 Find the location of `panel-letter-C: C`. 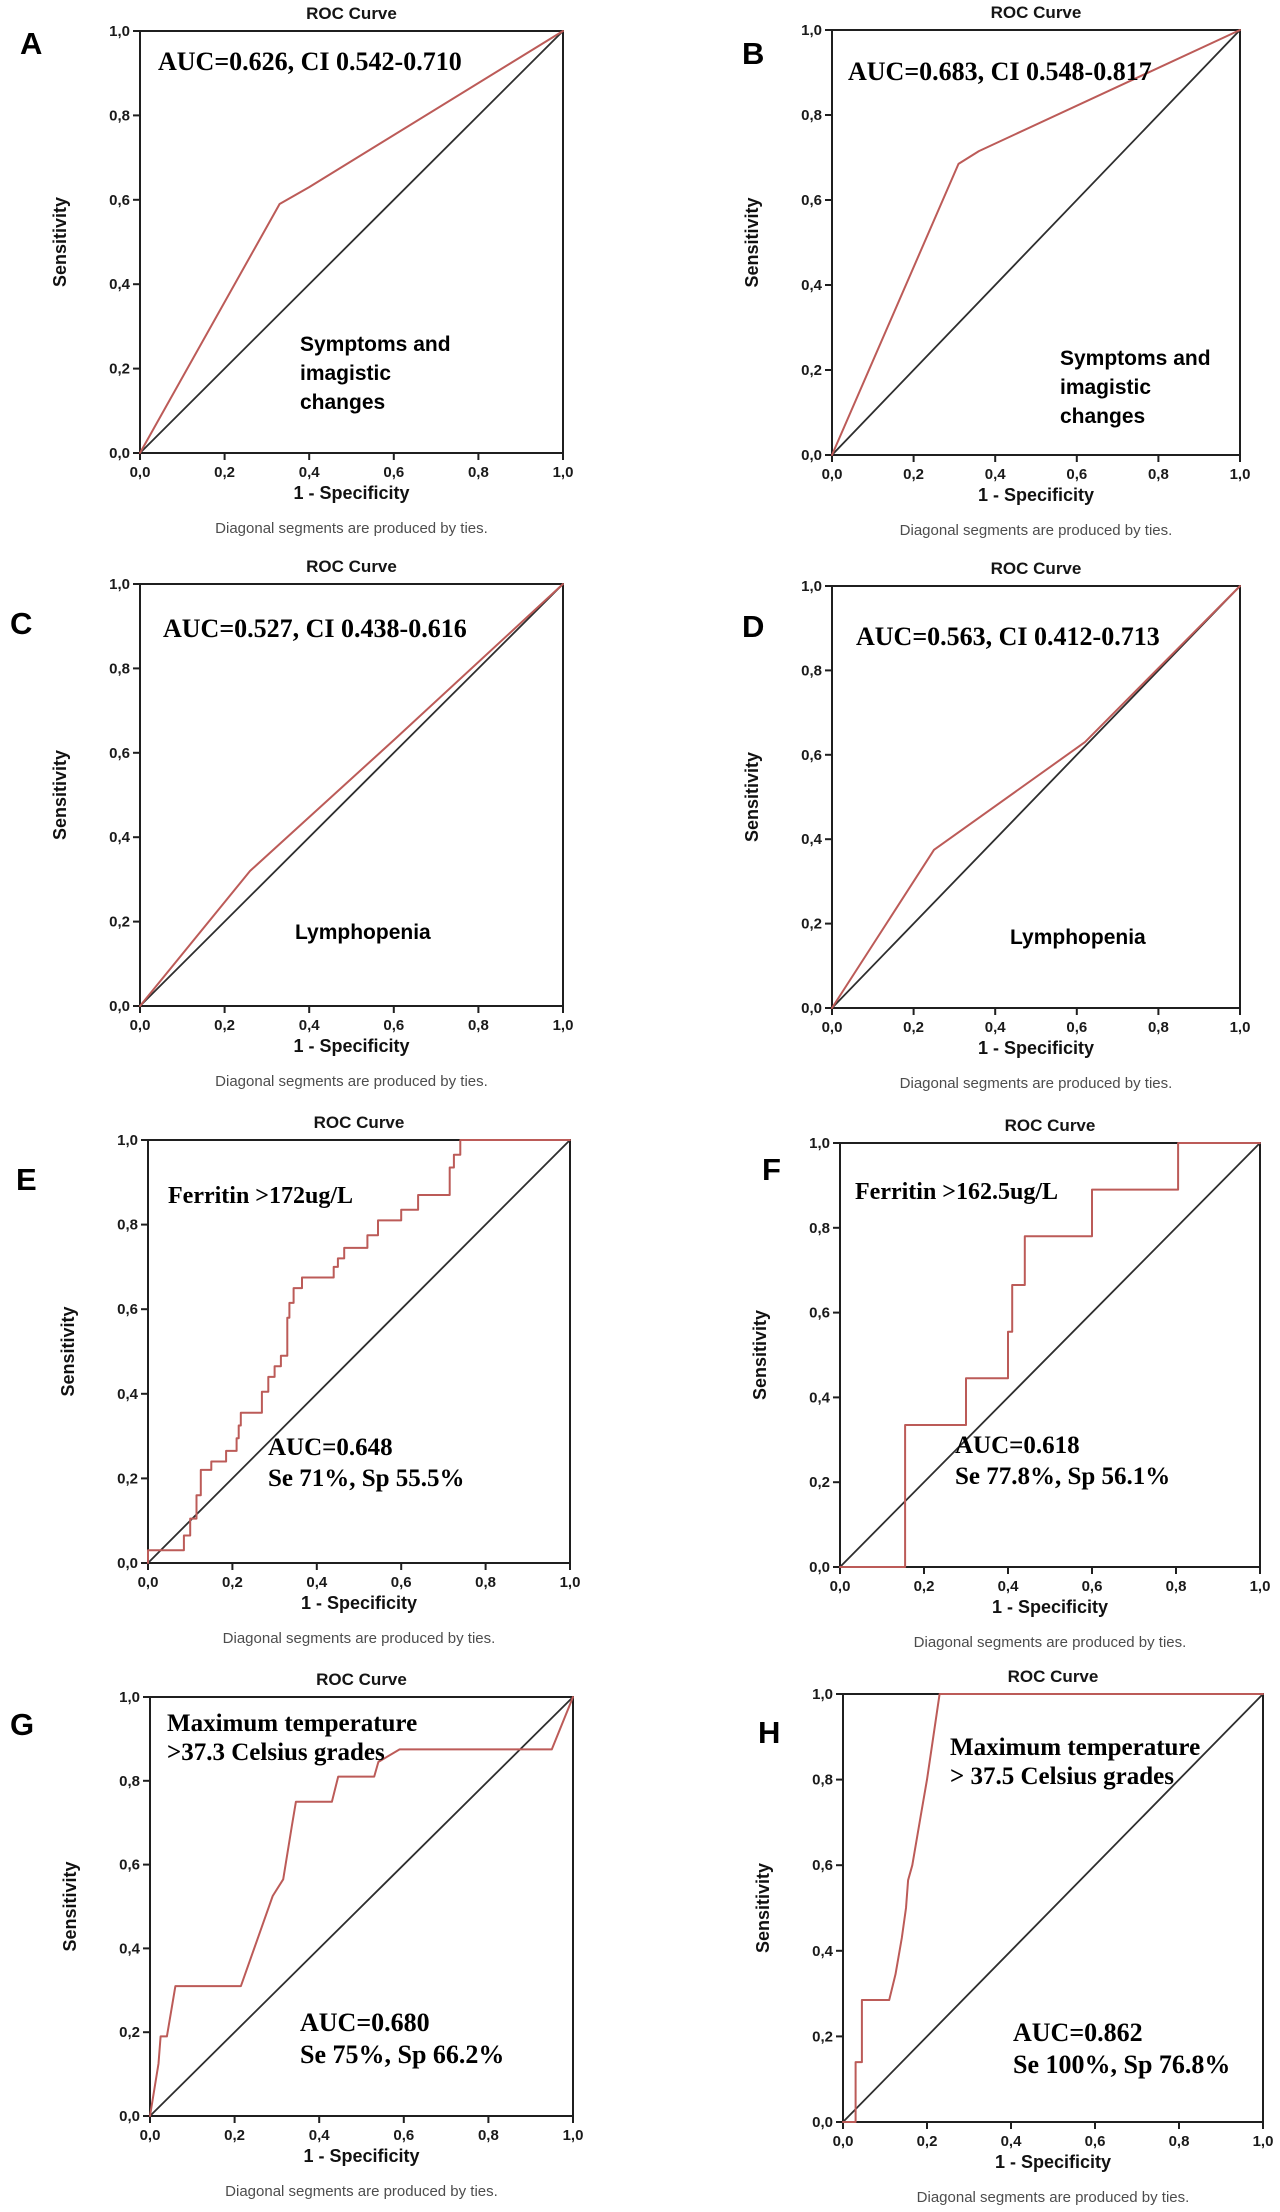

panel-letter-C: C is located at coordinates (21, 623).